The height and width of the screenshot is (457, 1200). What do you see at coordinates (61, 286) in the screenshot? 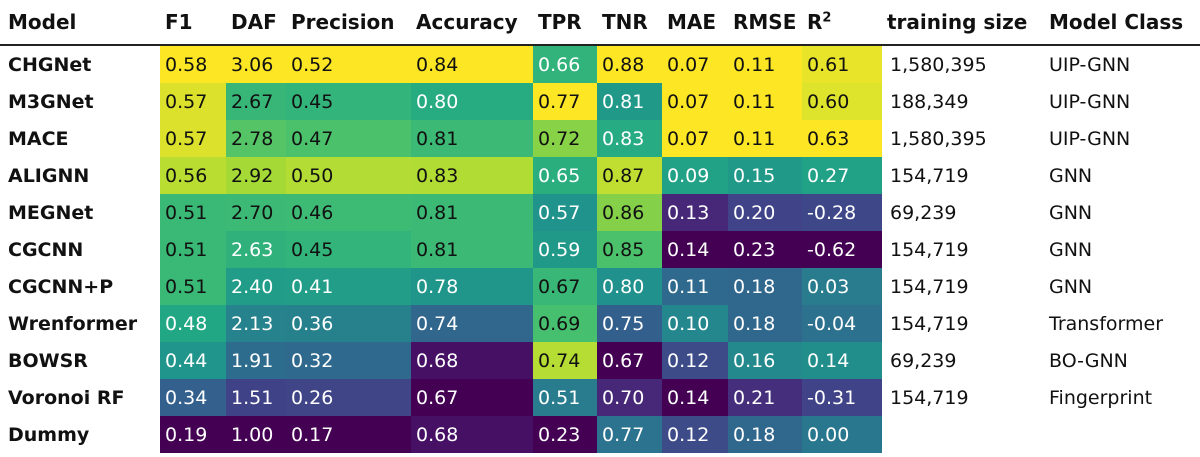
I see `model-name-cell: CGCNN+P` at bounding box center [61, 286].